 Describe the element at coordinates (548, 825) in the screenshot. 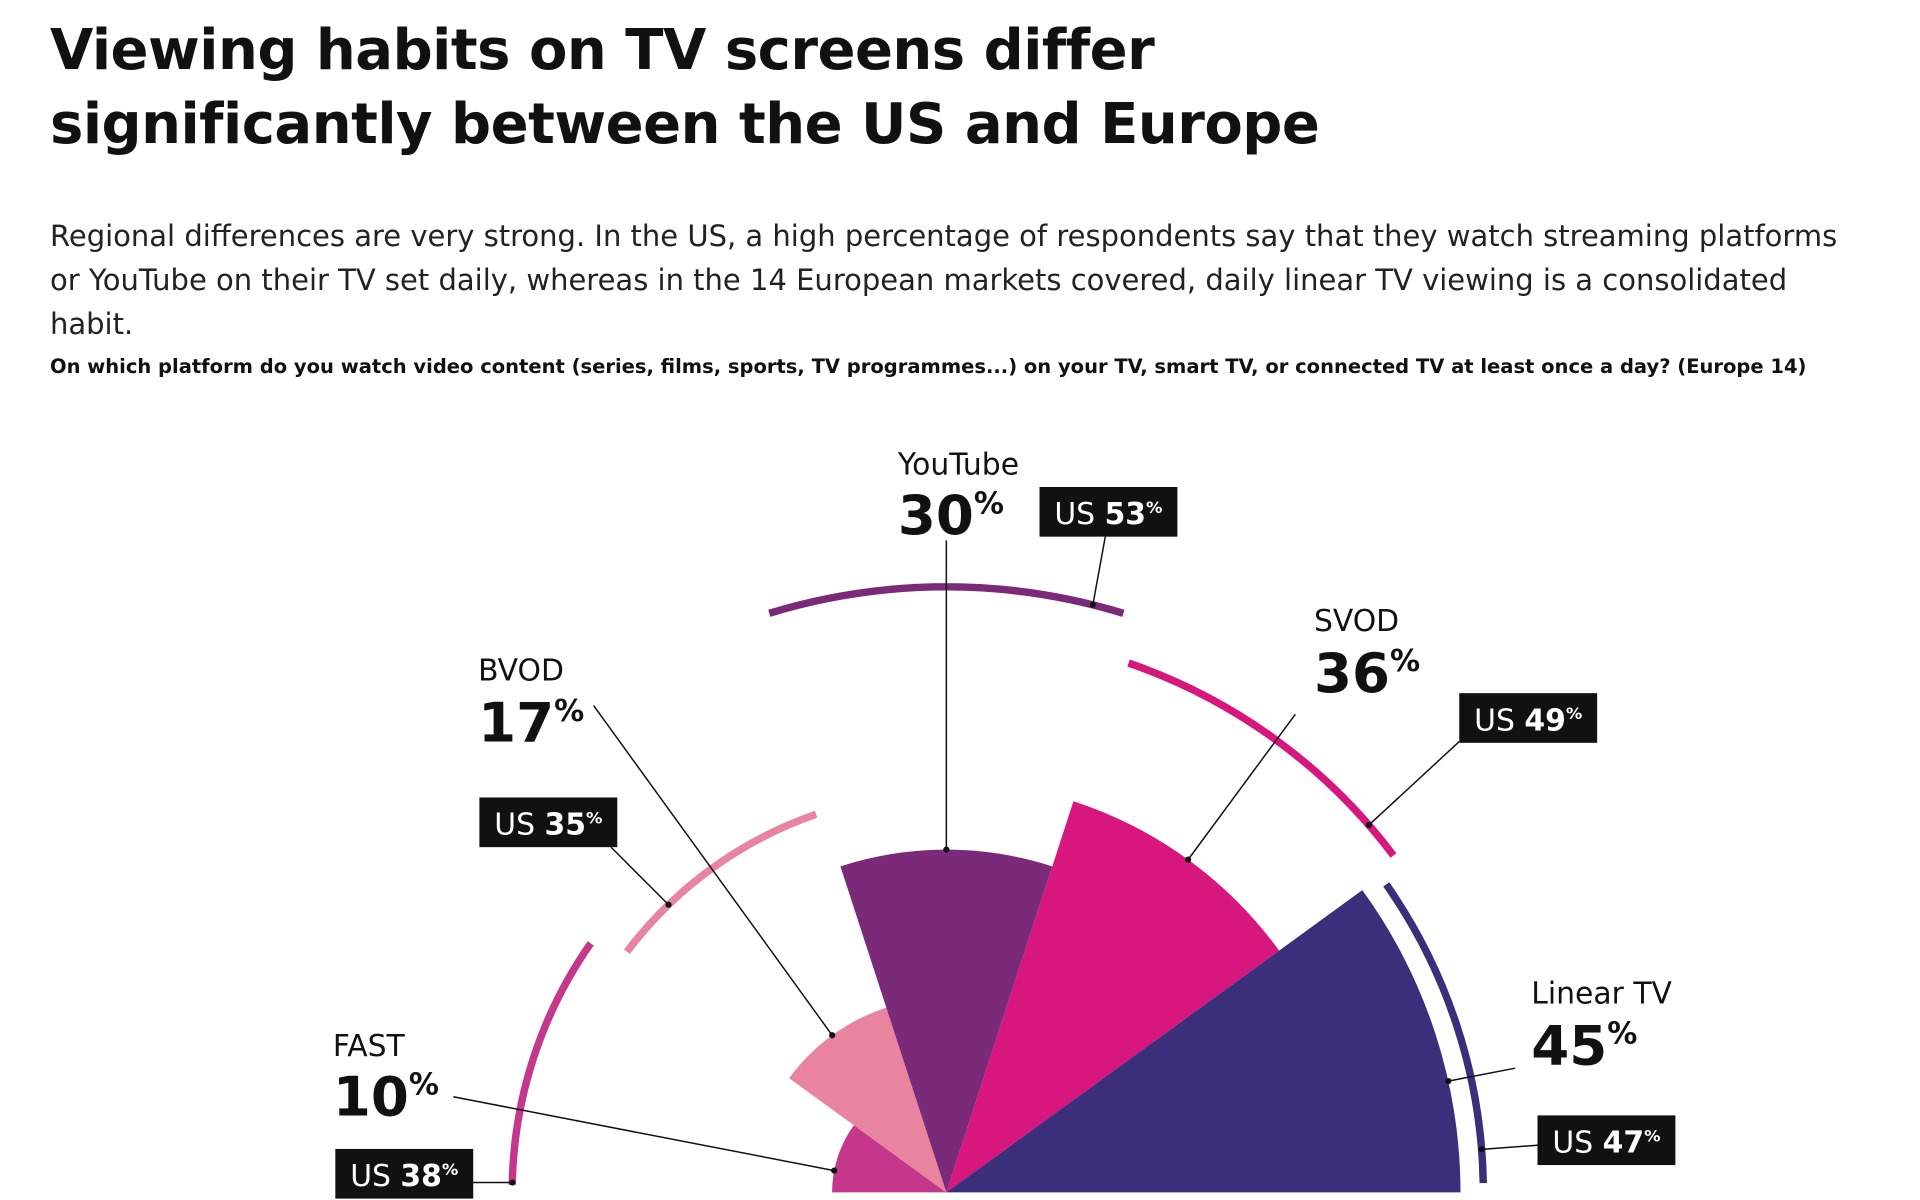

I see `us-value-label: US 35%` at that location.